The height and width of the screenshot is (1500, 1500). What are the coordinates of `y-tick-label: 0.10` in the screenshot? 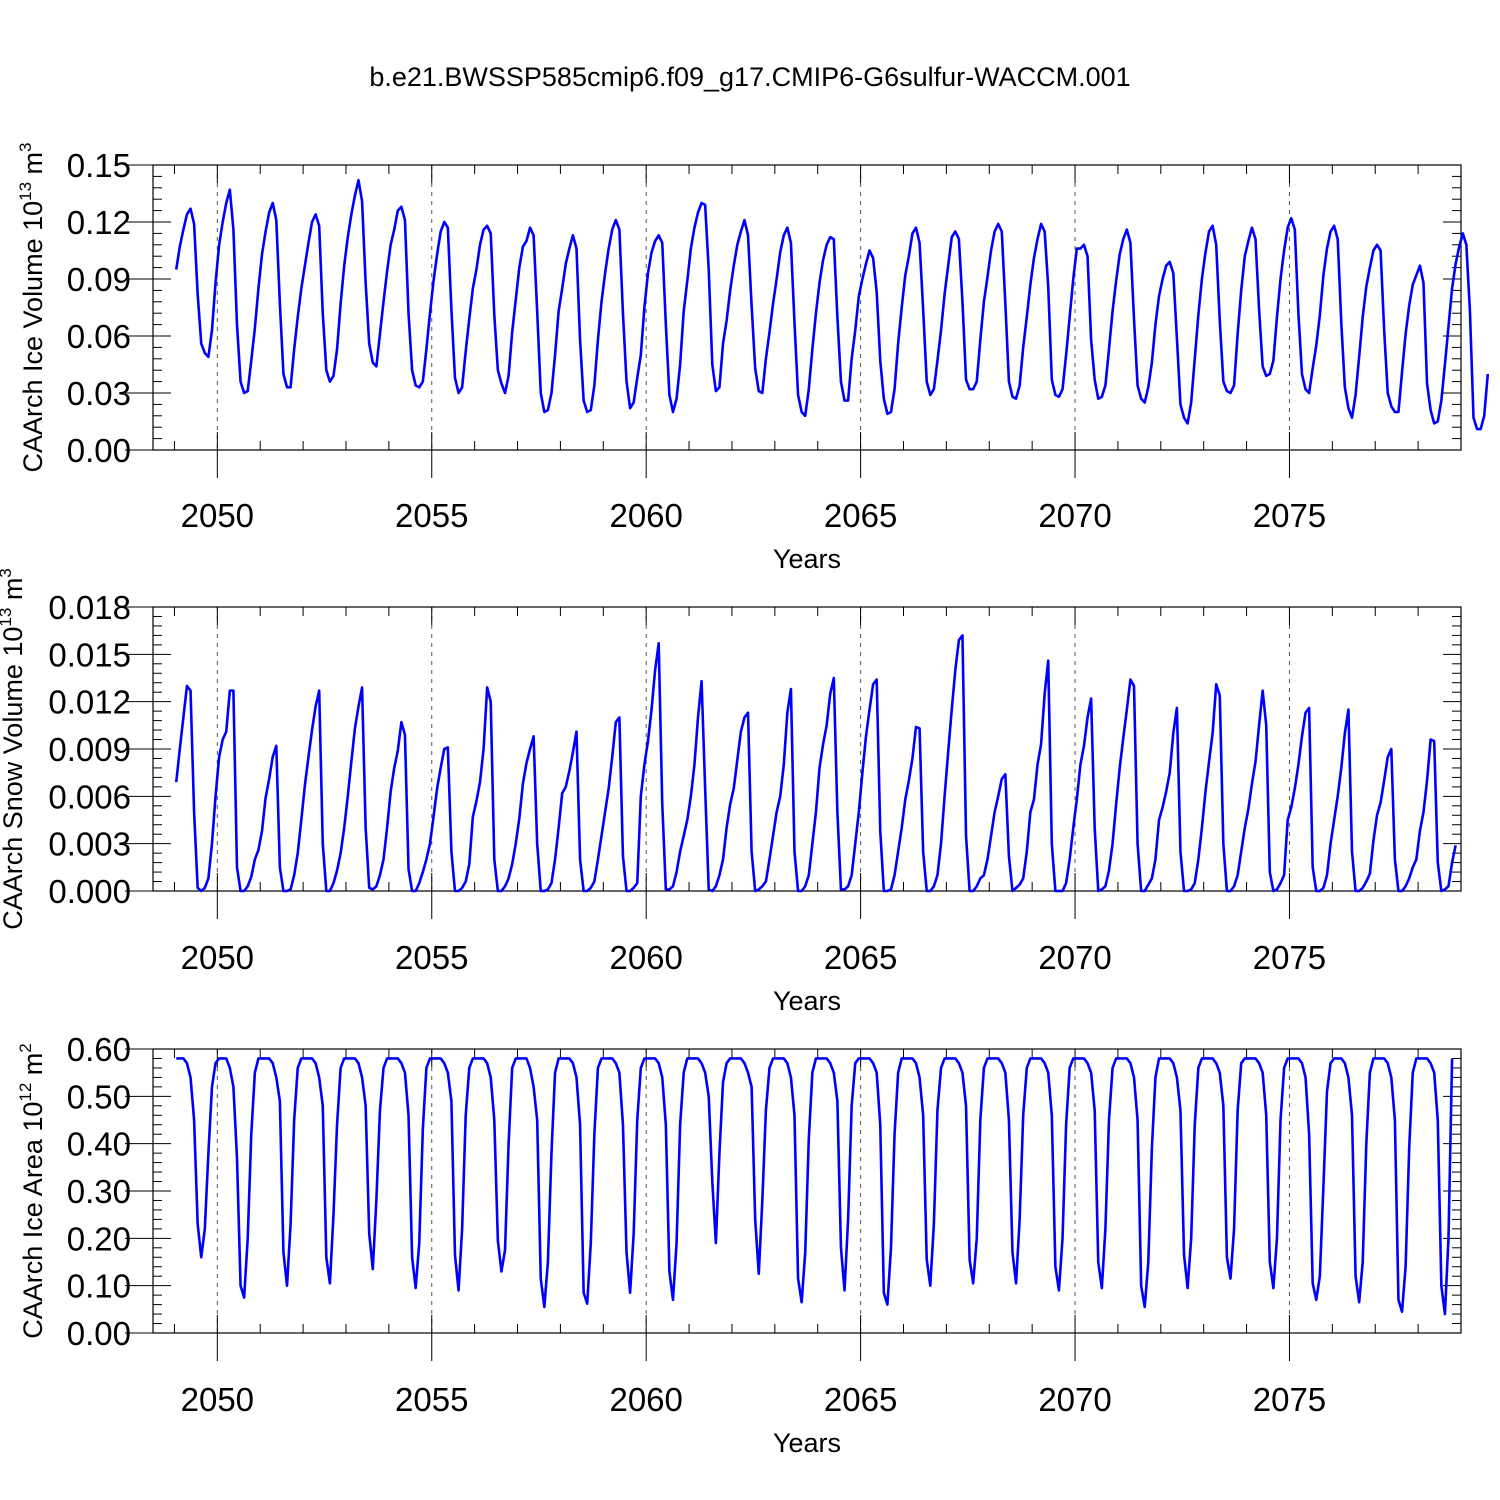 It's located at (99, 1286).